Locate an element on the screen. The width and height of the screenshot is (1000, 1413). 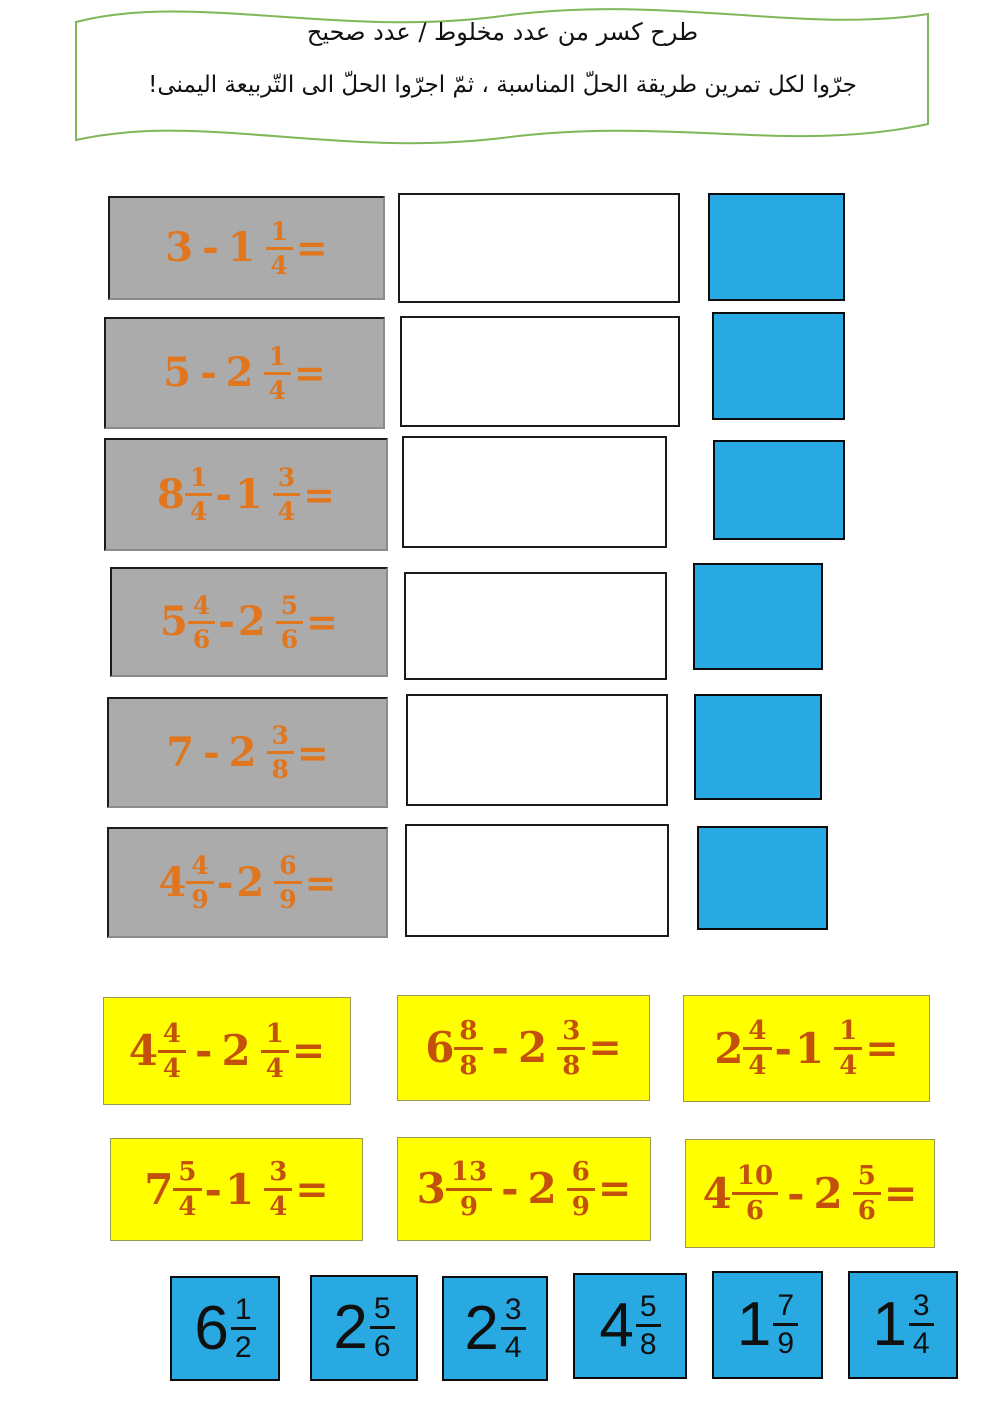
mixed-number: 3 13 9 is located at coordinates (455, 1189).